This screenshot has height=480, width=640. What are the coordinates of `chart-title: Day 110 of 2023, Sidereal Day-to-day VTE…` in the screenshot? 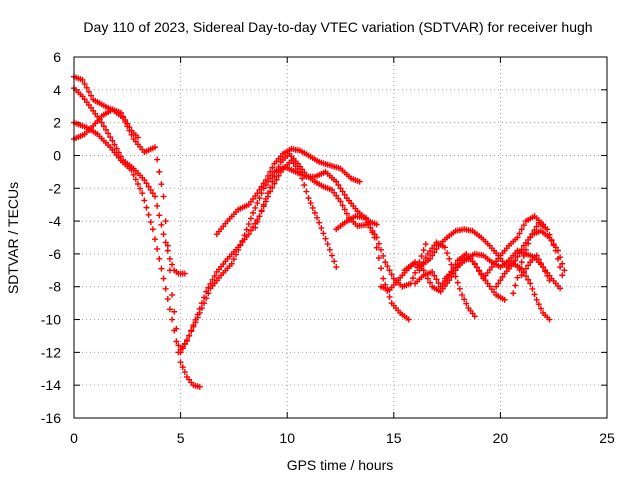 It's located at (337, 27).